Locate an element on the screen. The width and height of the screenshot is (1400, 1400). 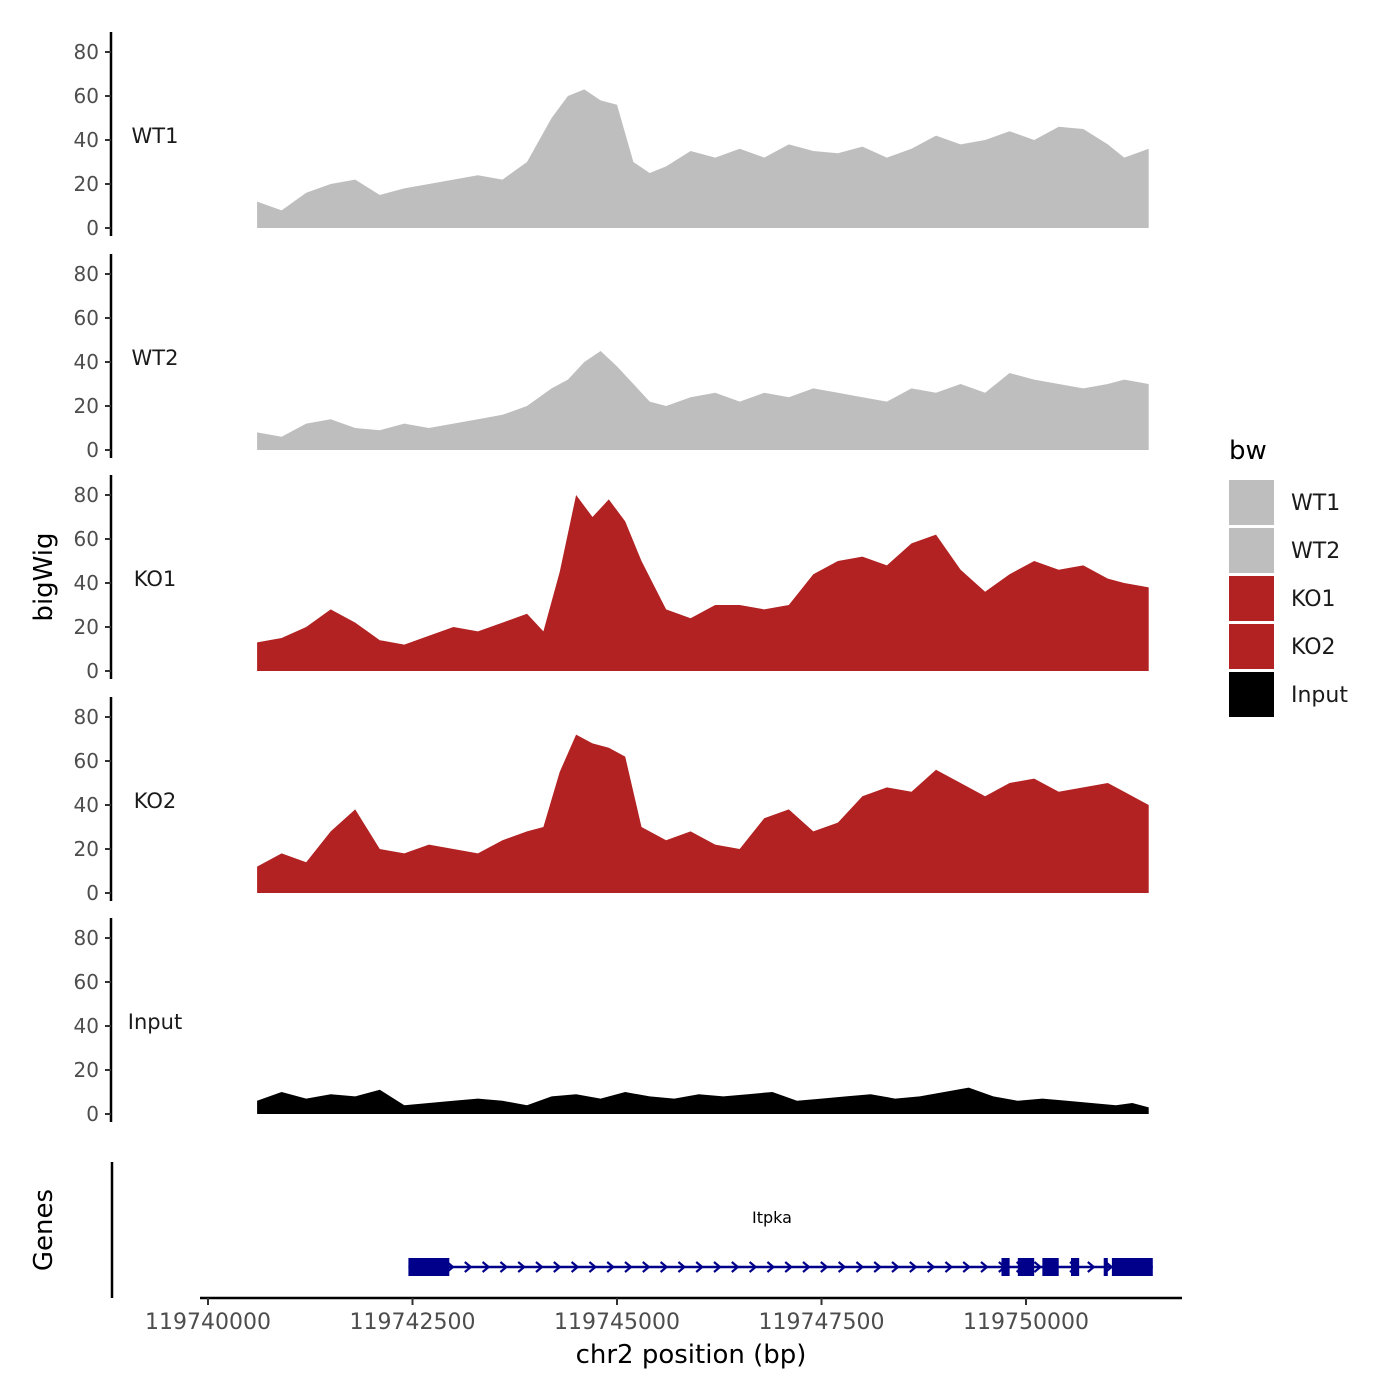
track-ko2: 0 20 40 60 80 KO2 is located at coordinates (611, 801).